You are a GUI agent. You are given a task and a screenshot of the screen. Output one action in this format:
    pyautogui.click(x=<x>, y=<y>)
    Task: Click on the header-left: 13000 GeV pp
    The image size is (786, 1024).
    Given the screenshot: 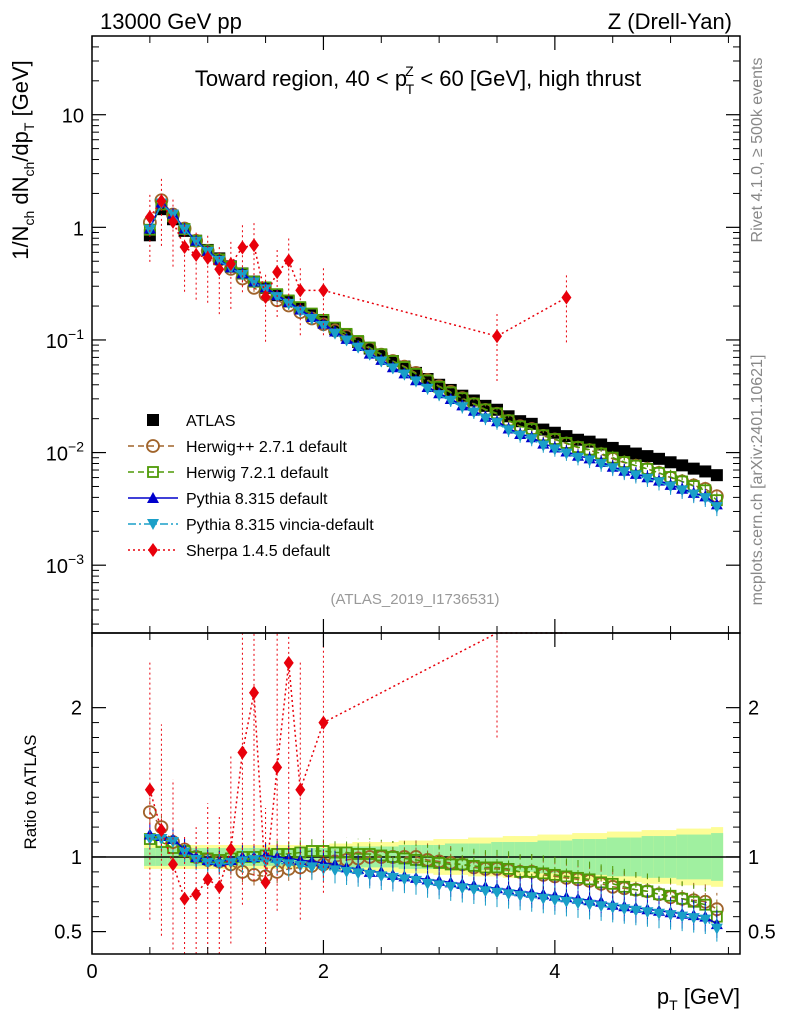 What is the action you would take?
    pyautogui.click(x=171, y=21)
    